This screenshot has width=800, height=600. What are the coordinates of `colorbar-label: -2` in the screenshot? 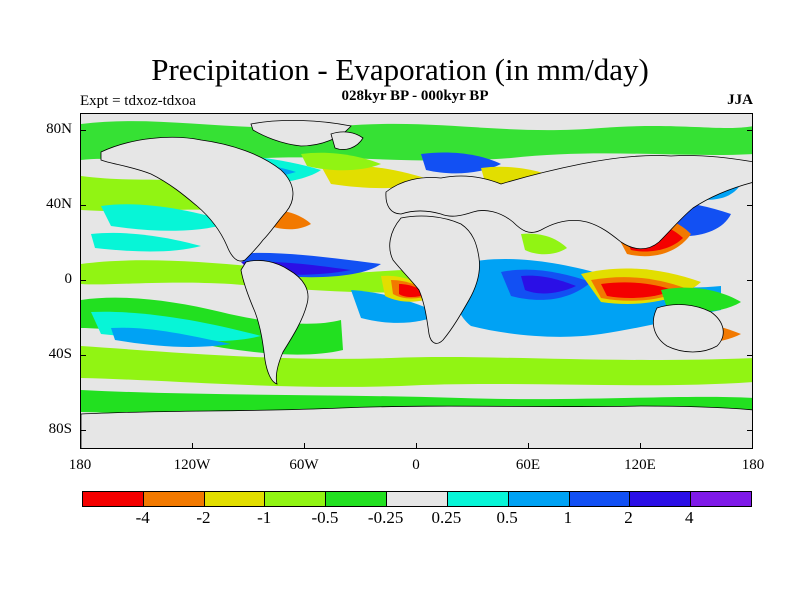 It's located at (203, 517).